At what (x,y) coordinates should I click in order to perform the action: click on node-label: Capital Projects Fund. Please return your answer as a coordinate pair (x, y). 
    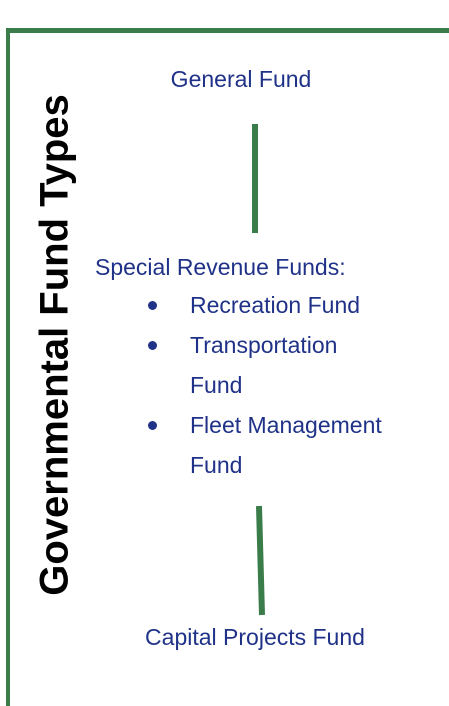
    Looking at the image, I should click on (255, 637).